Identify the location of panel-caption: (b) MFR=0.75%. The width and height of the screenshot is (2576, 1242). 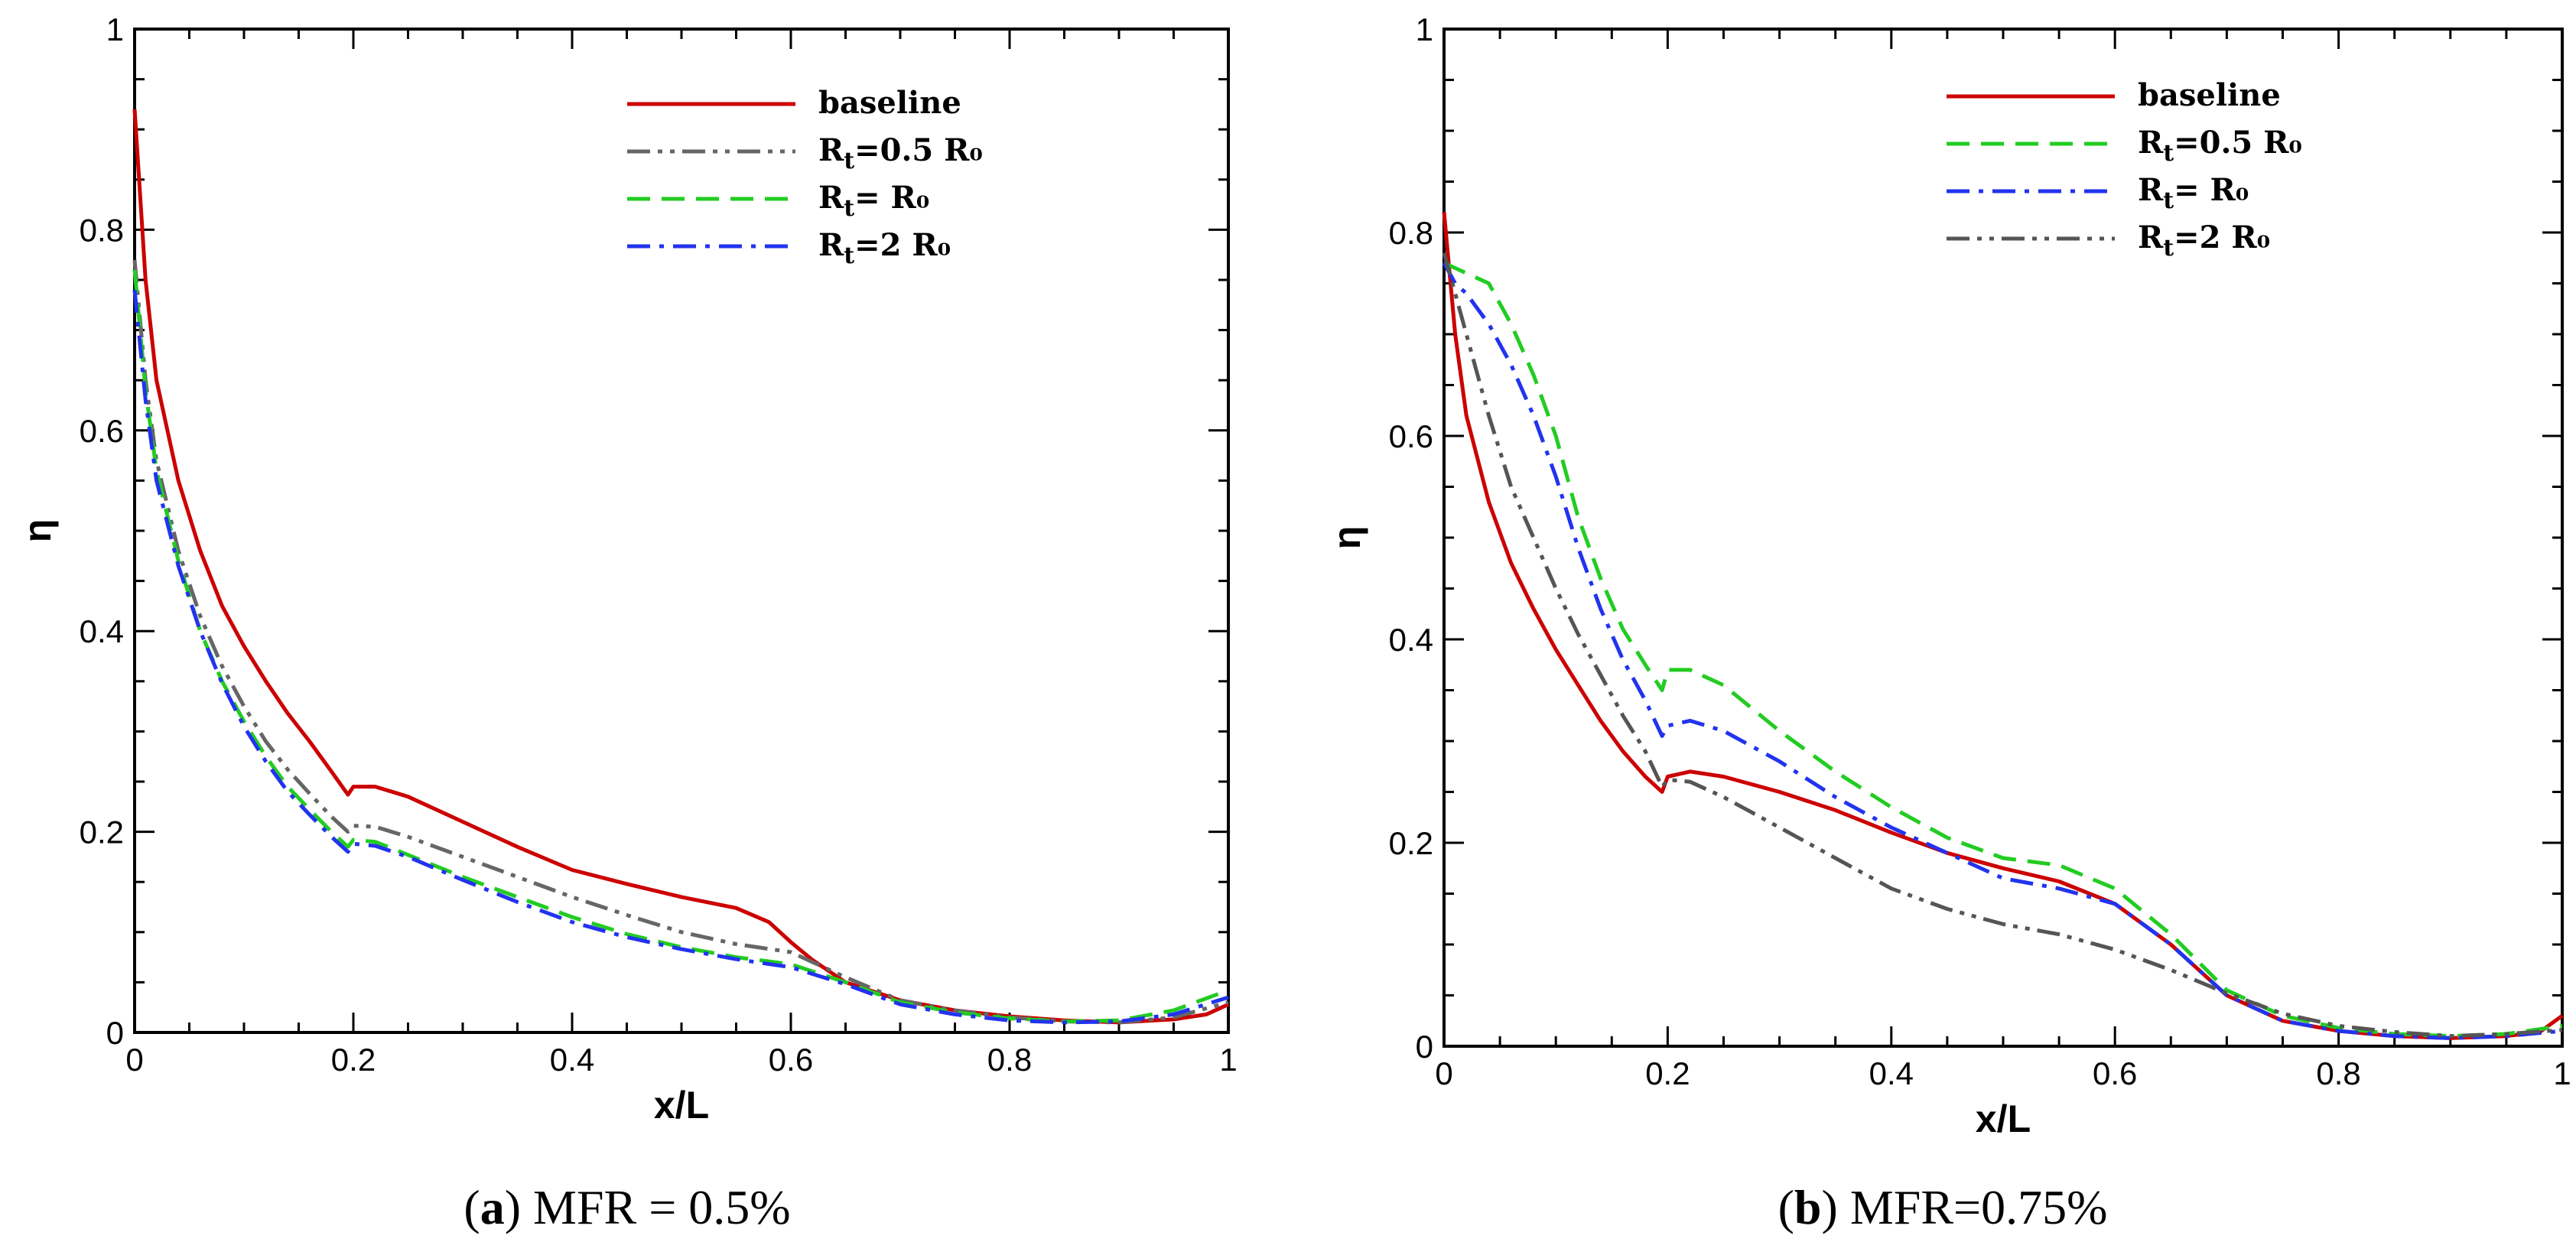
(1943, 1207).